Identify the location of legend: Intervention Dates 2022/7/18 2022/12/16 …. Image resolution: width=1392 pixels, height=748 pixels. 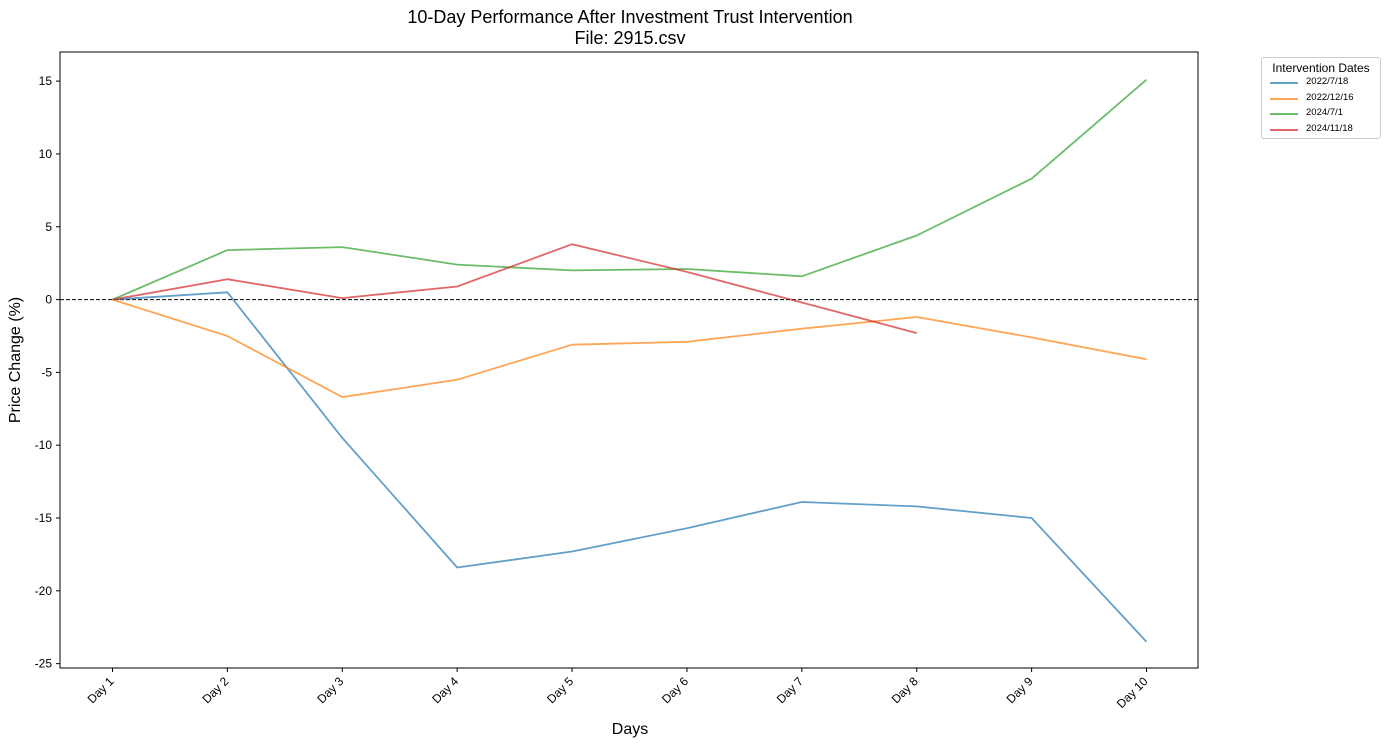
(1321, 98).